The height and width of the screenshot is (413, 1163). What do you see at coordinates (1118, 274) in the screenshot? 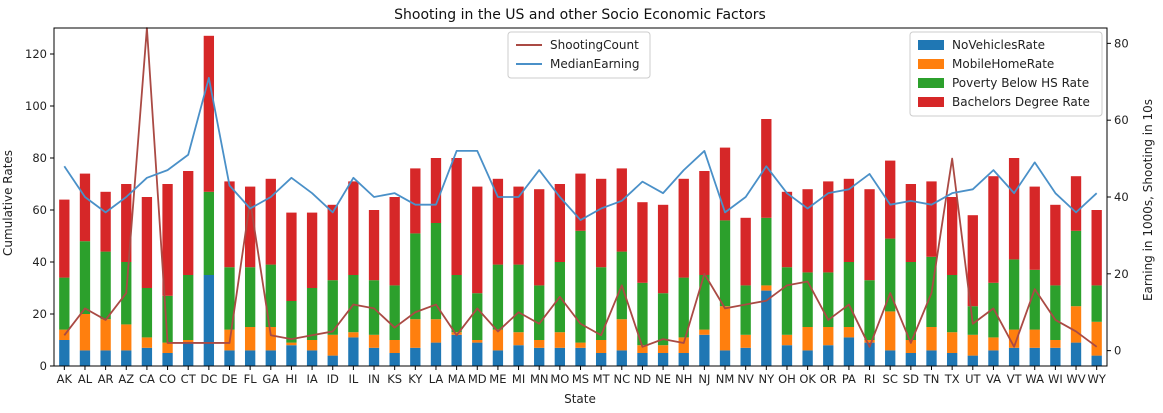
I see `y2-tick: 20` at bounding box center [1118, 274].